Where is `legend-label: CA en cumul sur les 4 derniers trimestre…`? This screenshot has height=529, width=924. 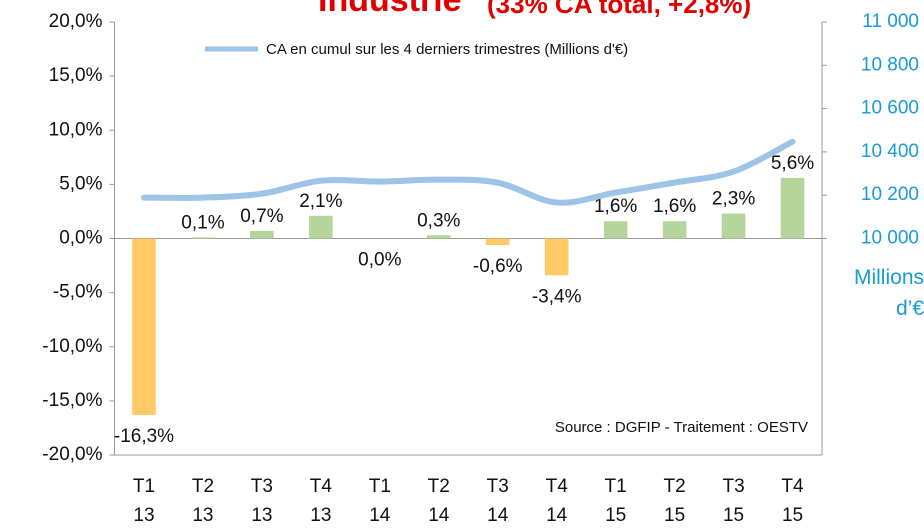
legend-label: CA en cumul sur les 4 derniers trimestre… is located at coordinates (447, 49).